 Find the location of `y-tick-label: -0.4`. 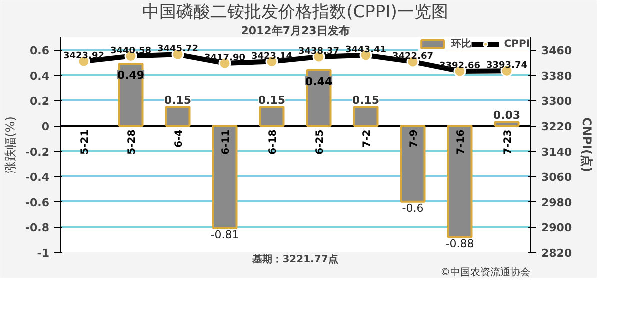

y-tick-label: -0.4 is located at coordinates (37, 177).